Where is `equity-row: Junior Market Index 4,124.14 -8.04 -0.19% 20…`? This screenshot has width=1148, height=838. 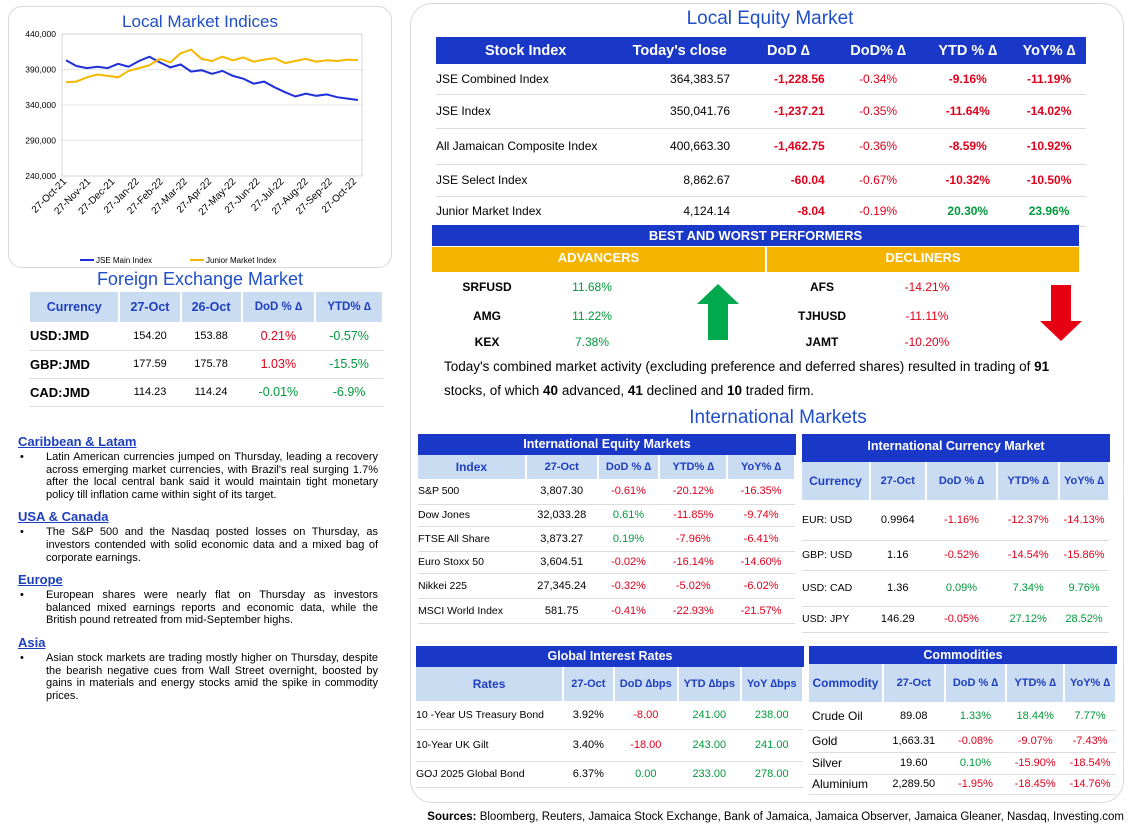
equity-row: Junior Market Index 4,124.14 -8.04 -0.19% 20… is located at coordinates (761, 211).